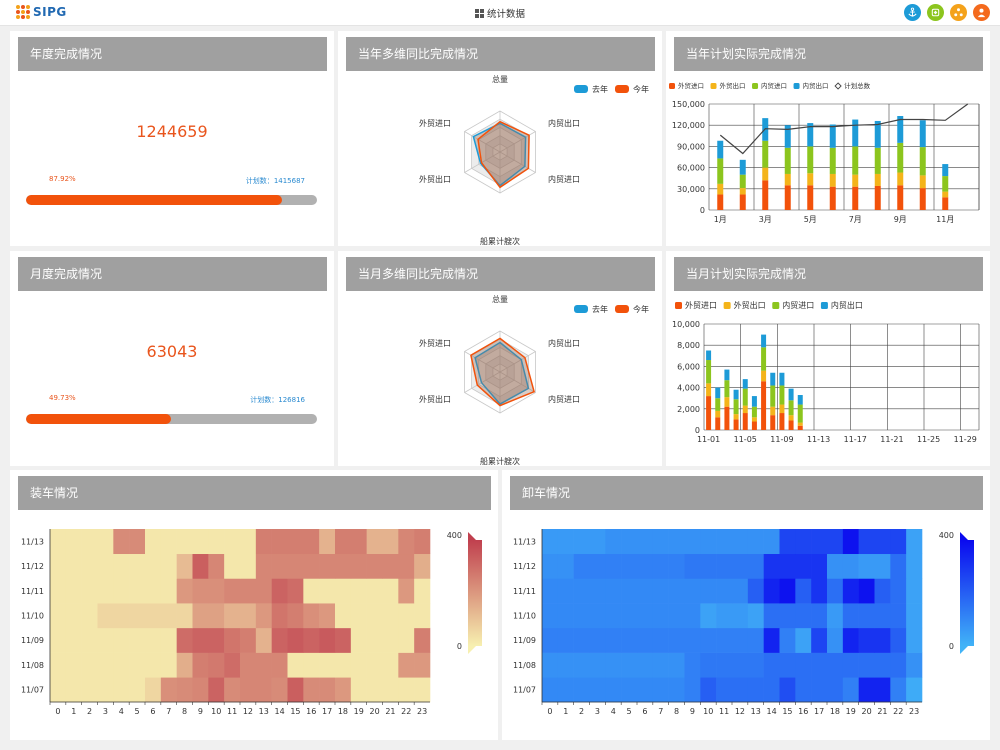  What do you see at coordinates (295, 711) in the screenshot?
I see `x-tick-label: 15` at bounding box center [295, 711].